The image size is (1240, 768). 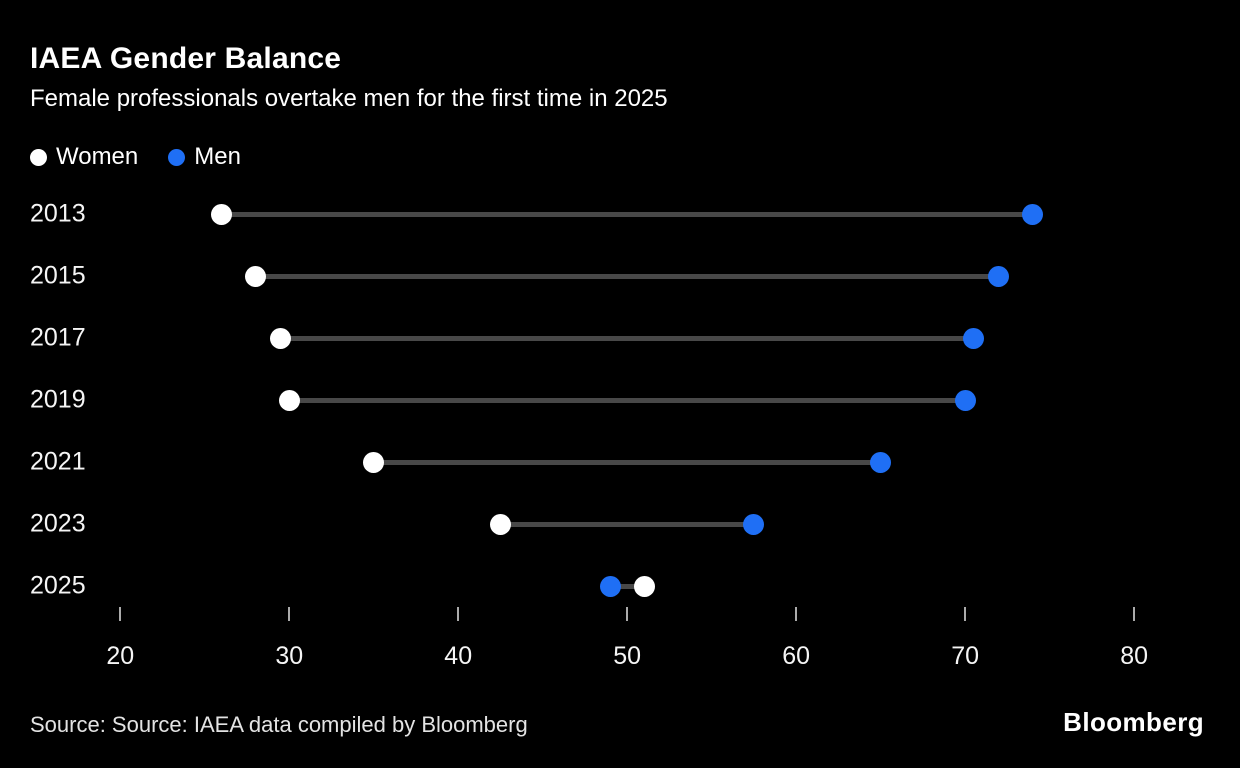 I want to click on chart-row-2021: 2021, so click(x=620, y=462).